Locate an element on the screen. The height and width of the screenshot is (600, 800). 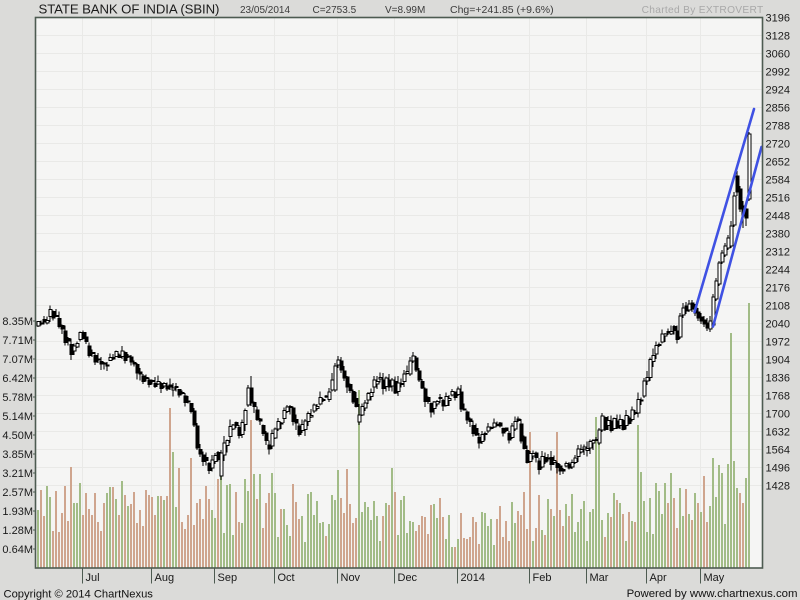
svg-text: 4.50M is located at coordinates (17, 436).